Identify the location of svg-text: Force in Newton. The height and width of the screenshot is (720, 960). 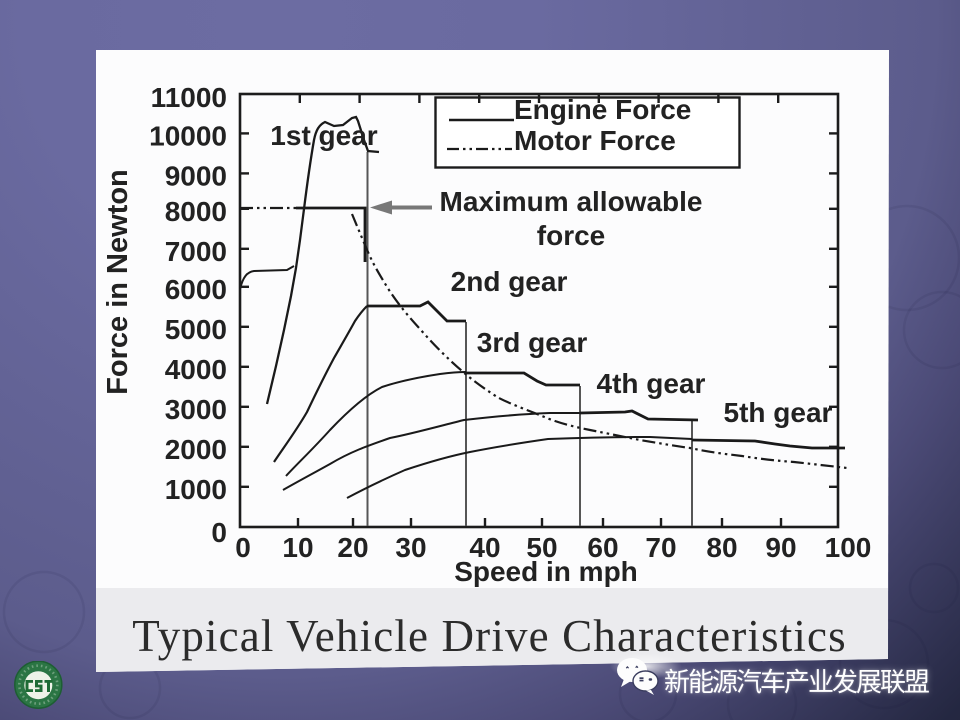
(118, 282).